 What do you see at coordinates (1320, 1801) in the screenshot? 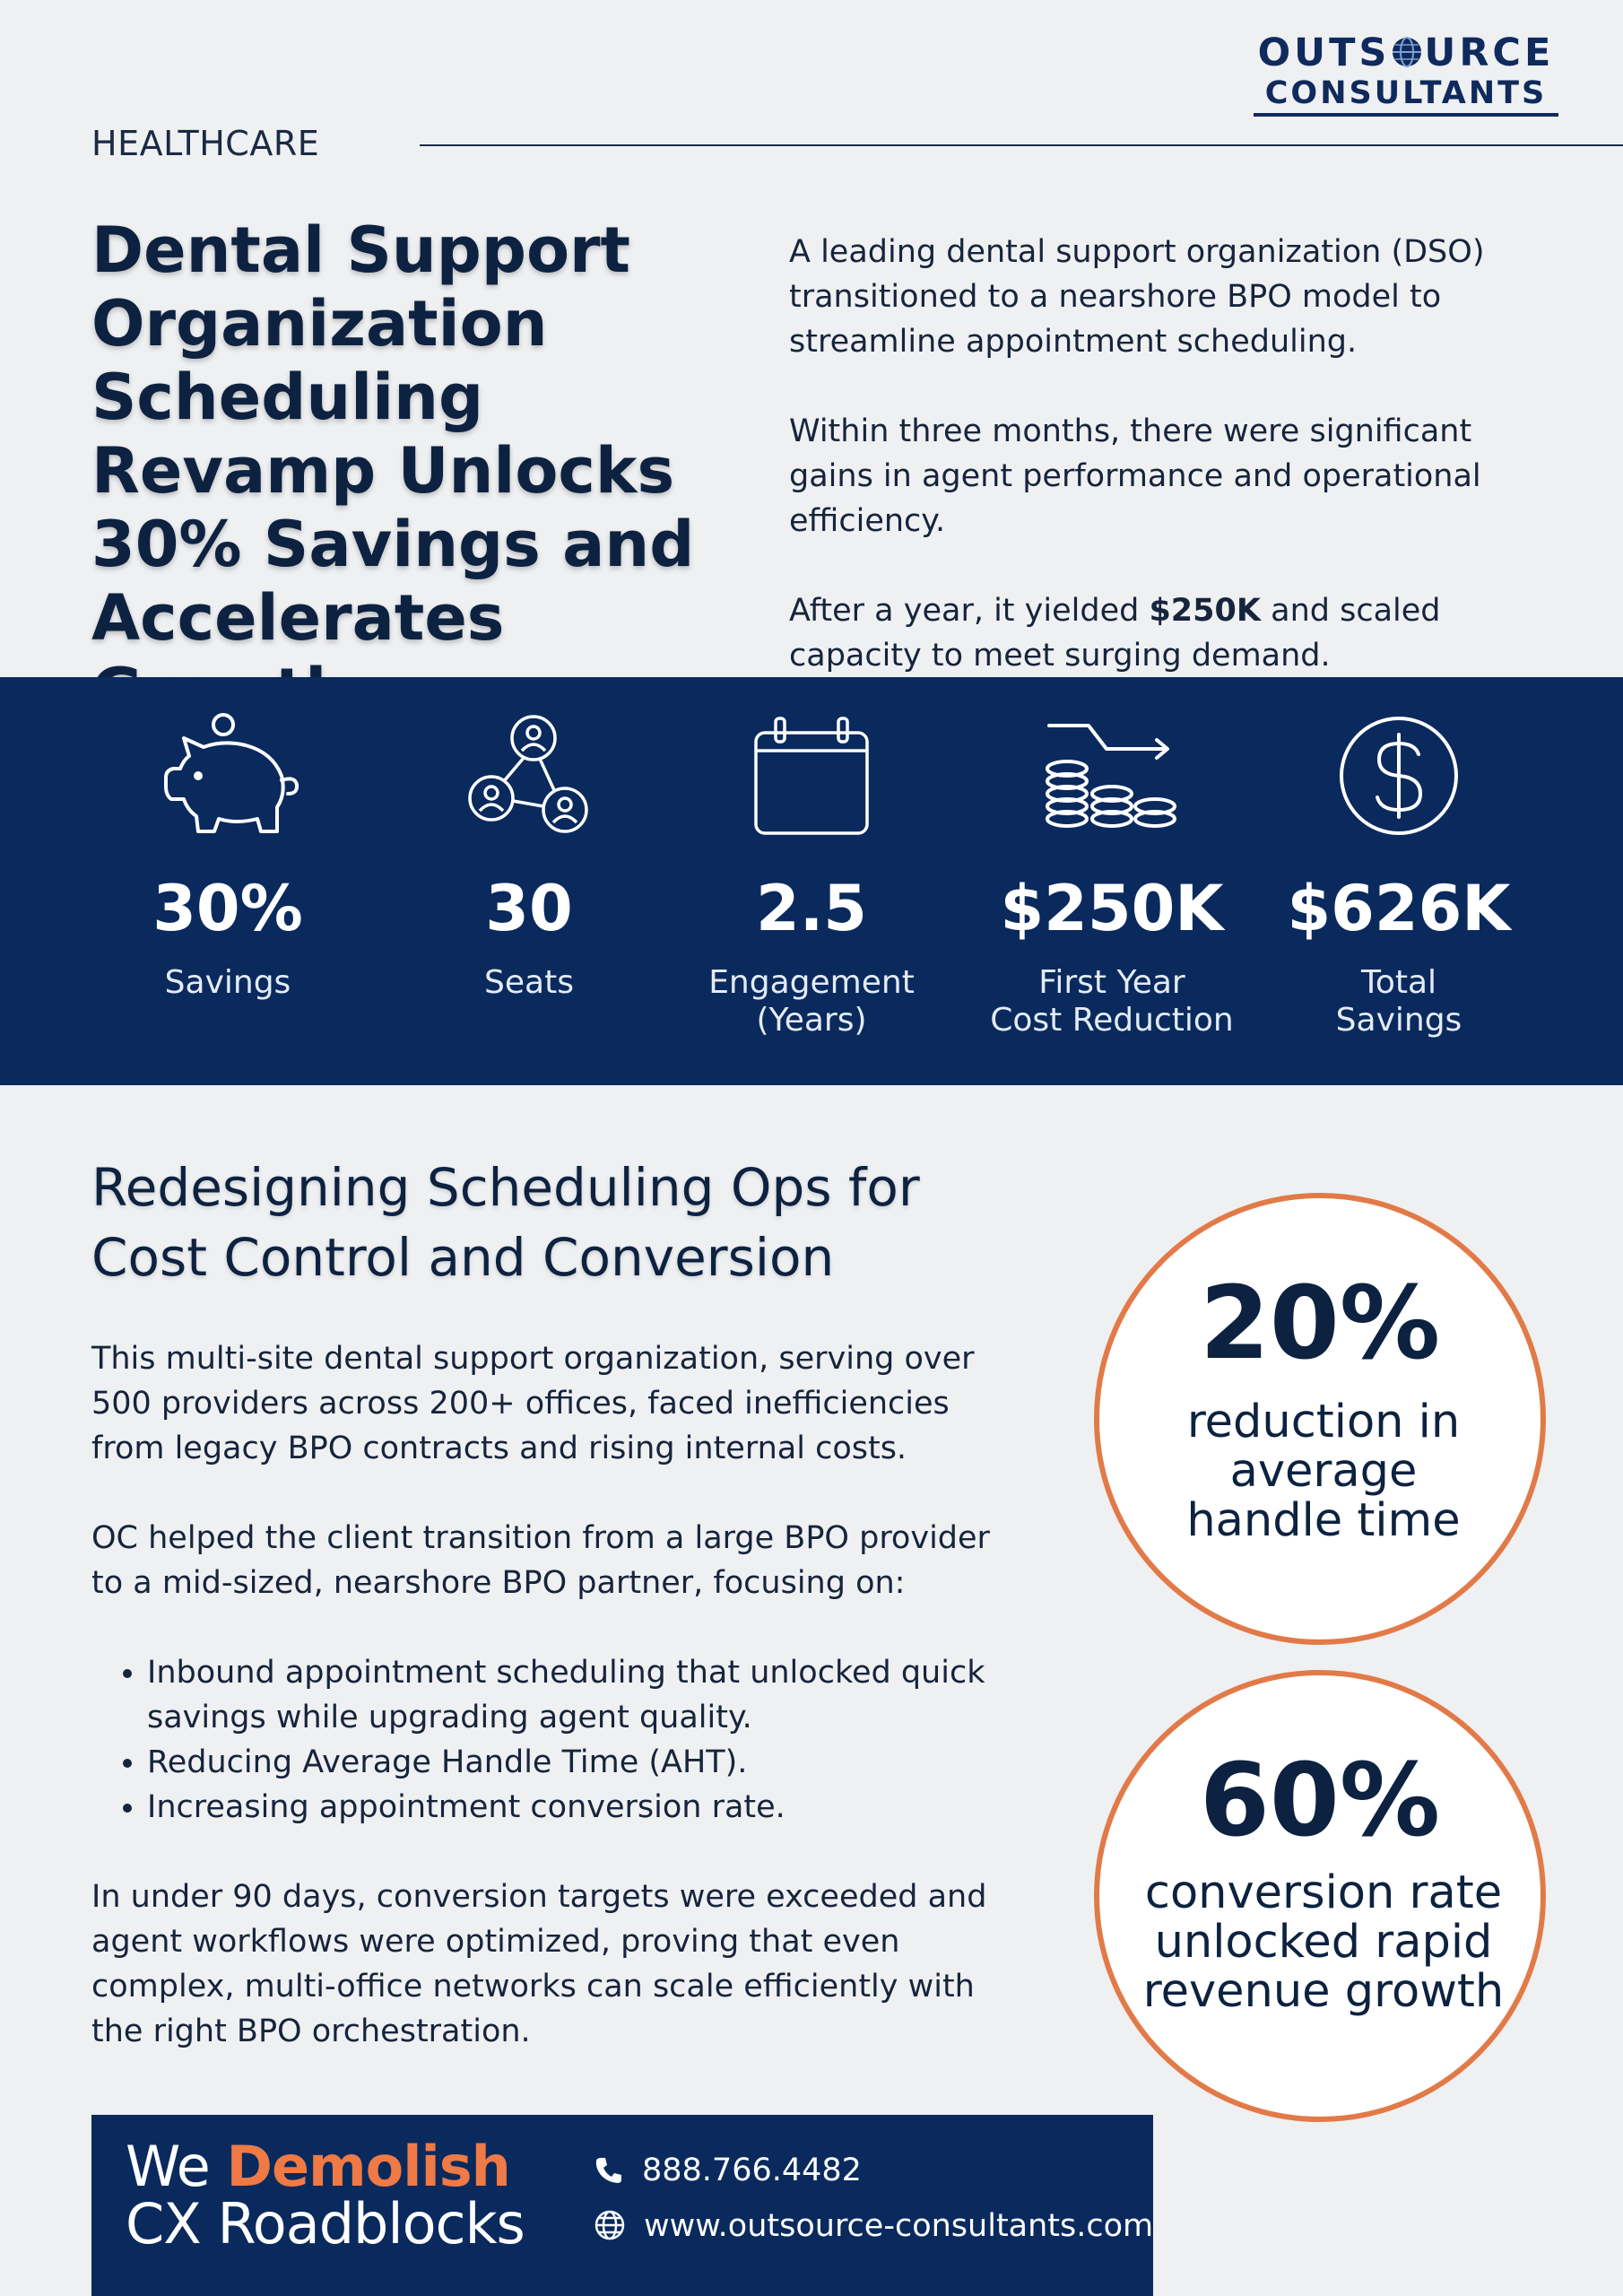
I see `callout-value: 60%` at bounding box center [1320, 1801].